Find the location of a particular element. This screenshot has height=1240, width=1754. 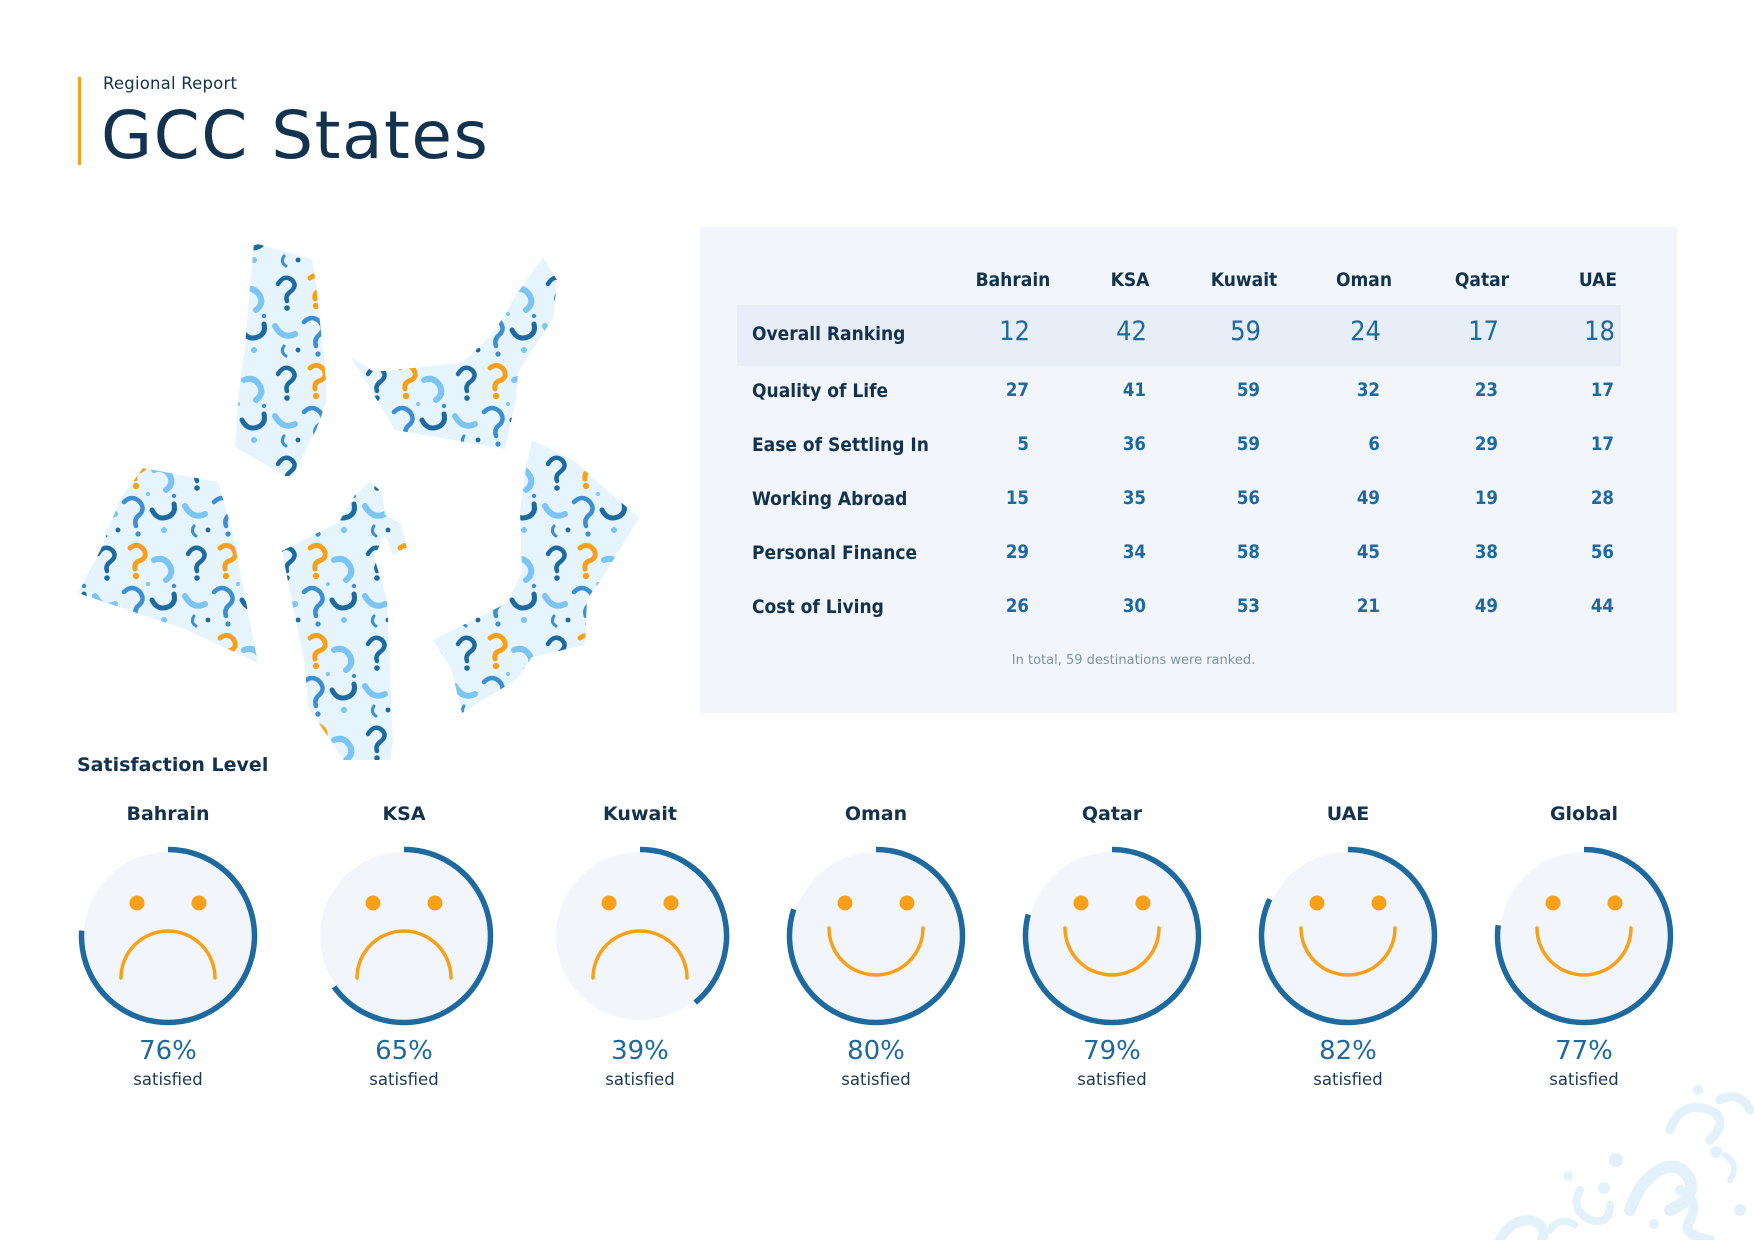

column-header-qatar: Qatar is located at coordinates (1482, 280).